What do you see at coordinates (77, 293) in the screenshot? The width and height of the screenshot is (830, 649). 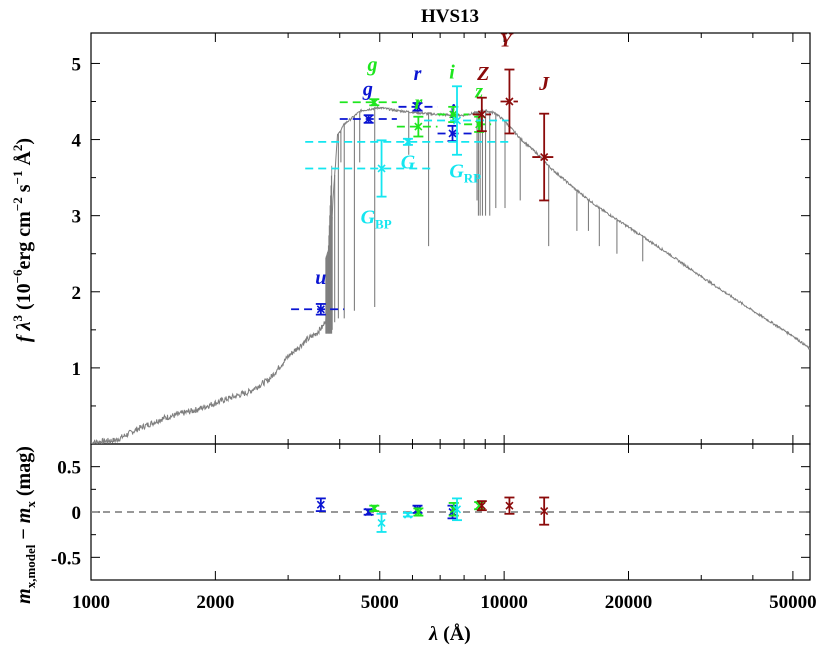 I see `y-tick-label: 2` at bounding box center [77, 293].